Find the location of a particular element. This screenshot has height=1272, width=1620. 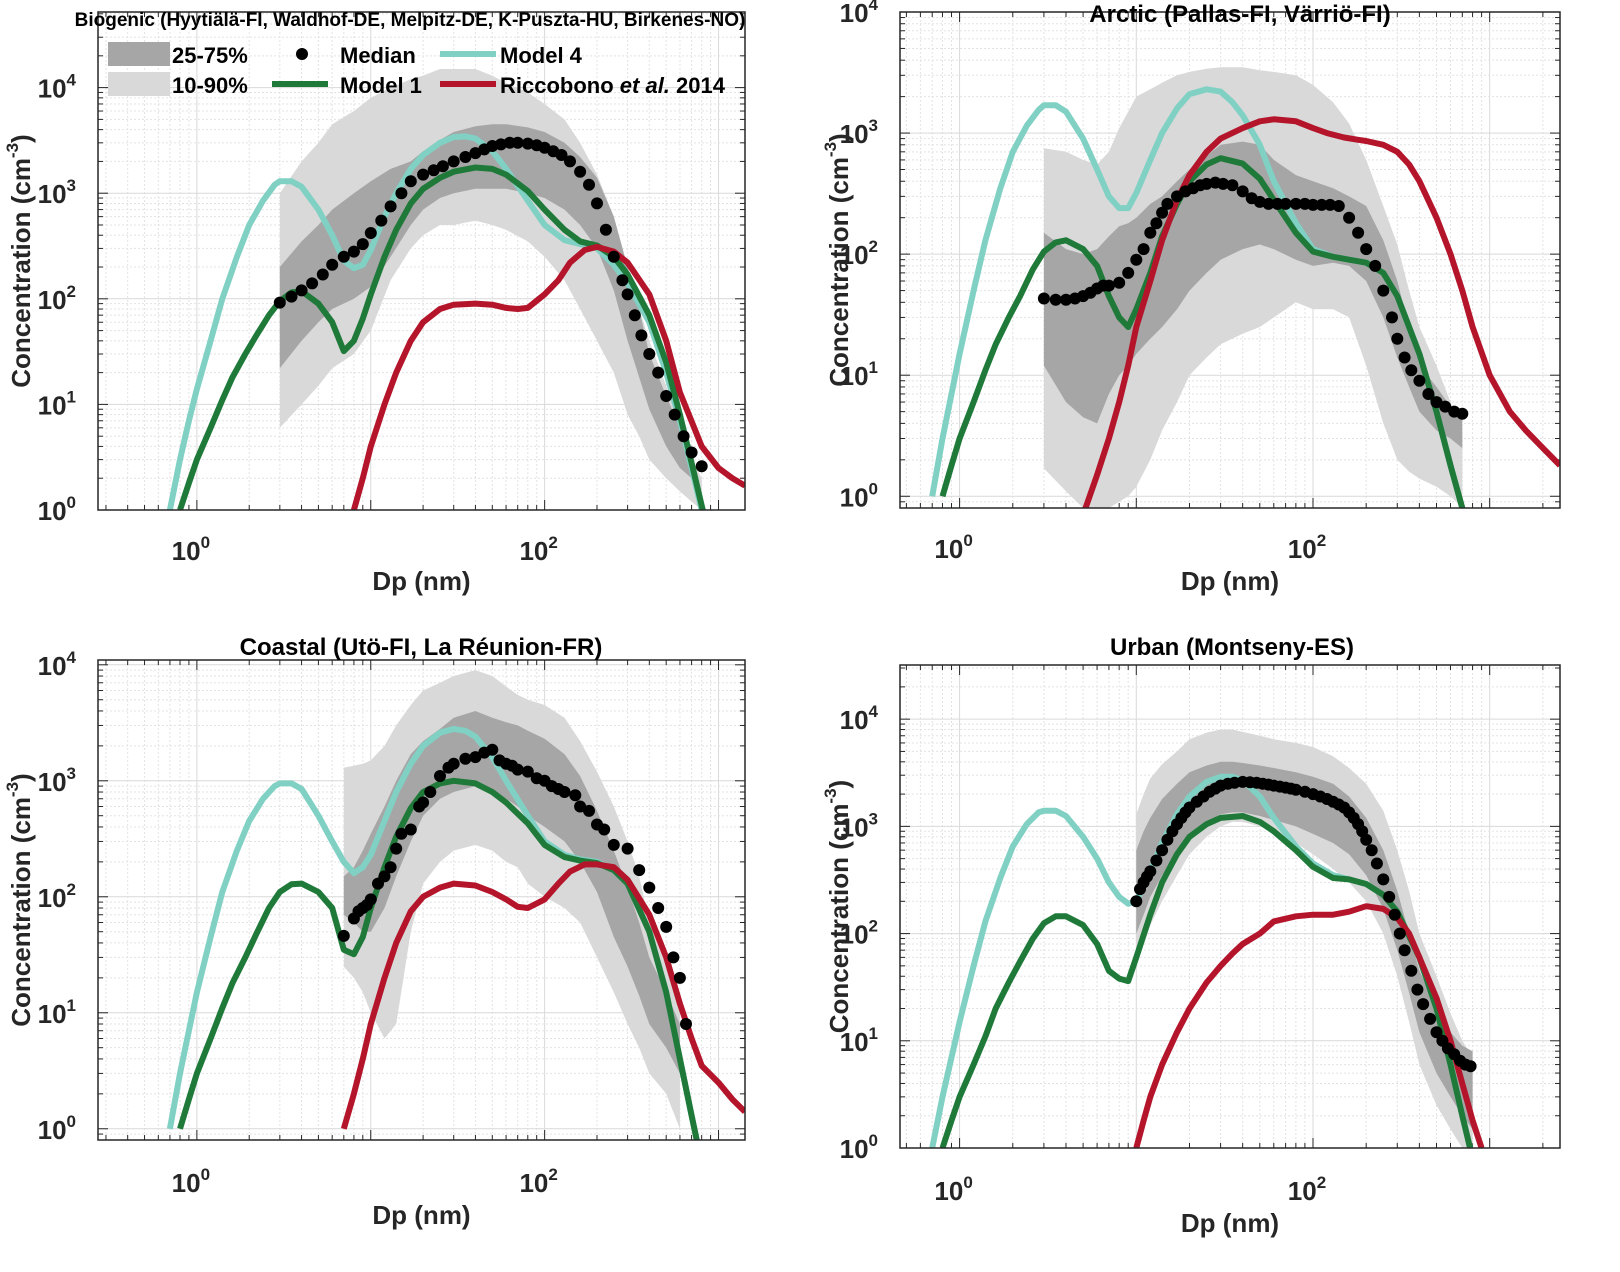

legend-item-model1: Model 1 is located at coordinates (347, 85).